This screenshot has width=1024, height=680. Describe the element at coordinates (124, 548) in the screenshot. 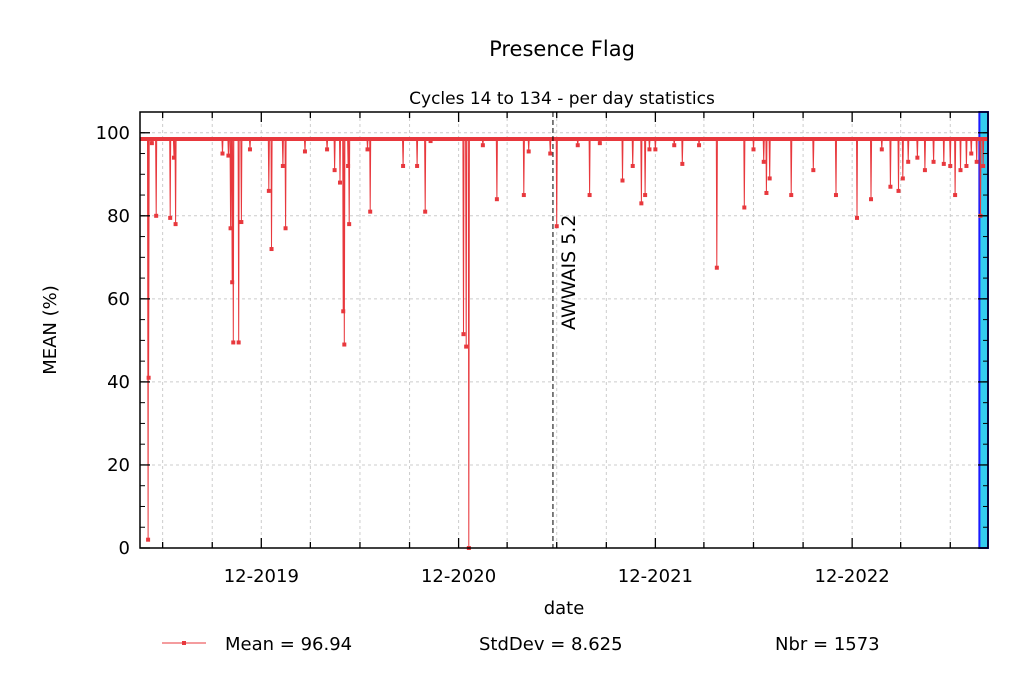

I see `y-tick-label: 0` at that location.